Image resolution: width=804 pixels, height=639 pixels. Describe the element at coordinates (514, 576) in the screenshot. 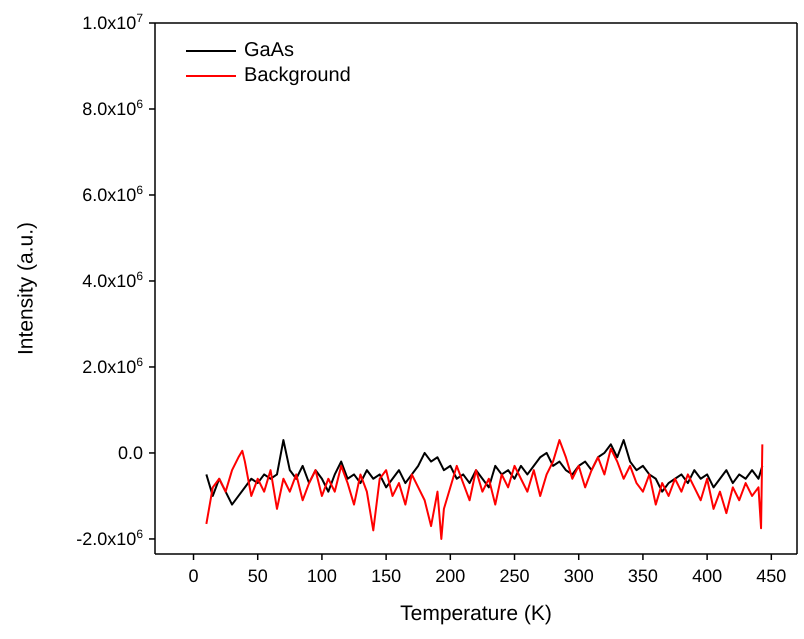

I see `x-tick-label: 250` at that location.